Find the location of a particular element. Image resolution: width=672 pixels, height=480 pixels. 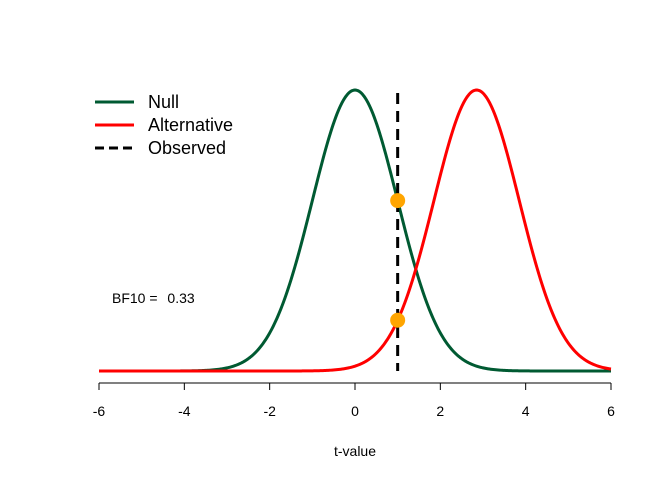

bf10-label: BF10 = is located at coordinates (135, 298).